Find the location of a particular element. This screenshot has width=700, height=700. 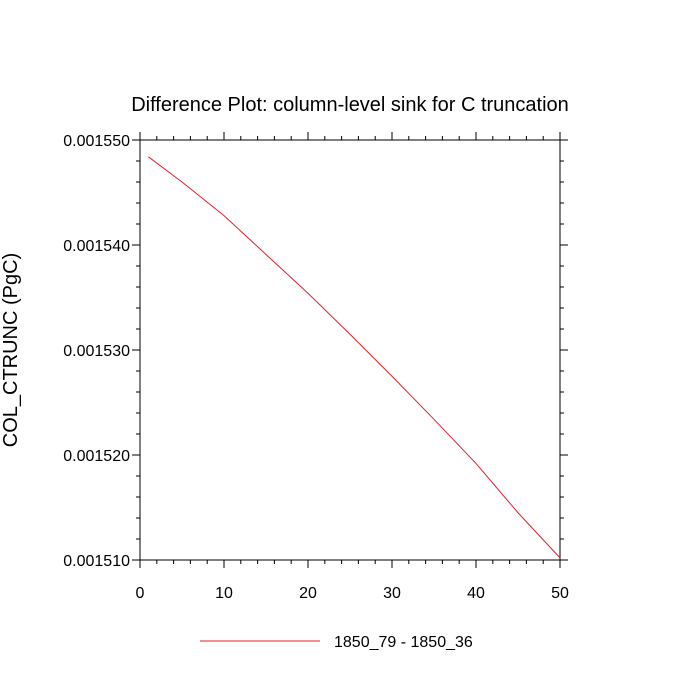

x-tick-label: 40 is located at coordinates (476, 593).